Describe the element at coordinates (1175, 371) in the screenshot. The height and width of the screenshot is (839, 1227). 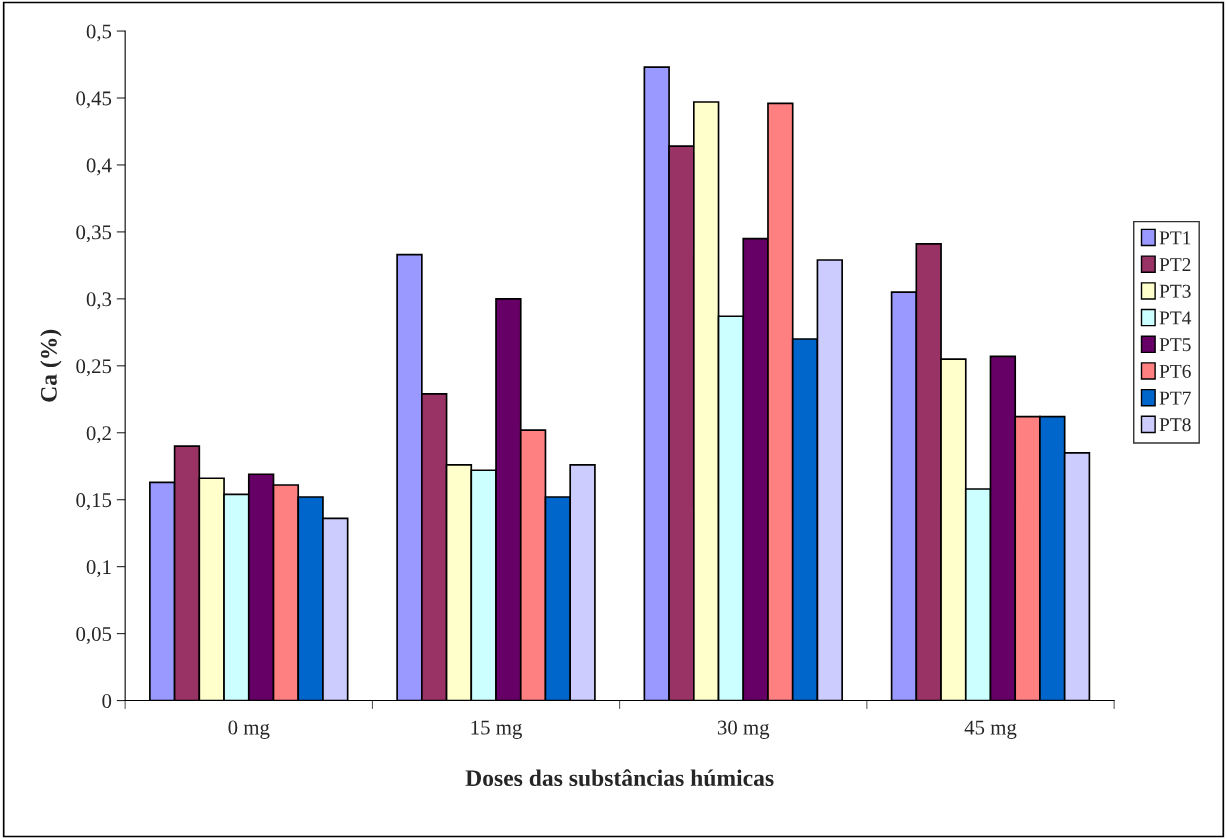
I see `legend-label: PT6` at that location.